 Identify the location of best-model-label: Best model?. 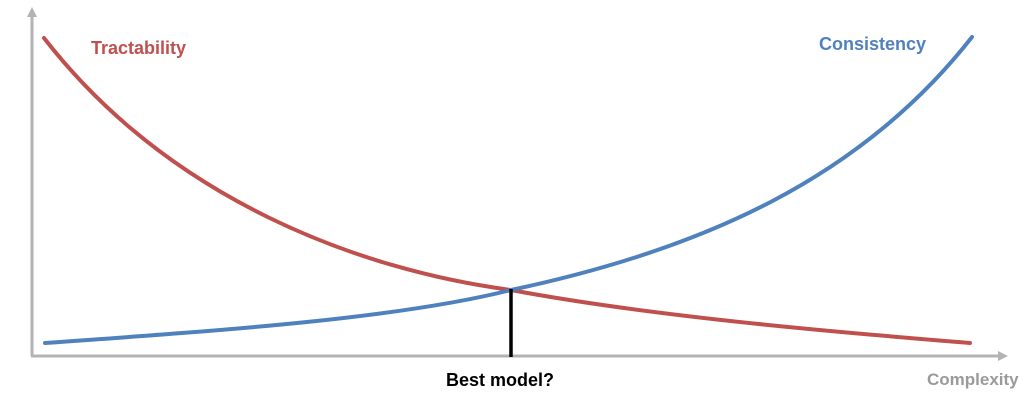
(500, 380).